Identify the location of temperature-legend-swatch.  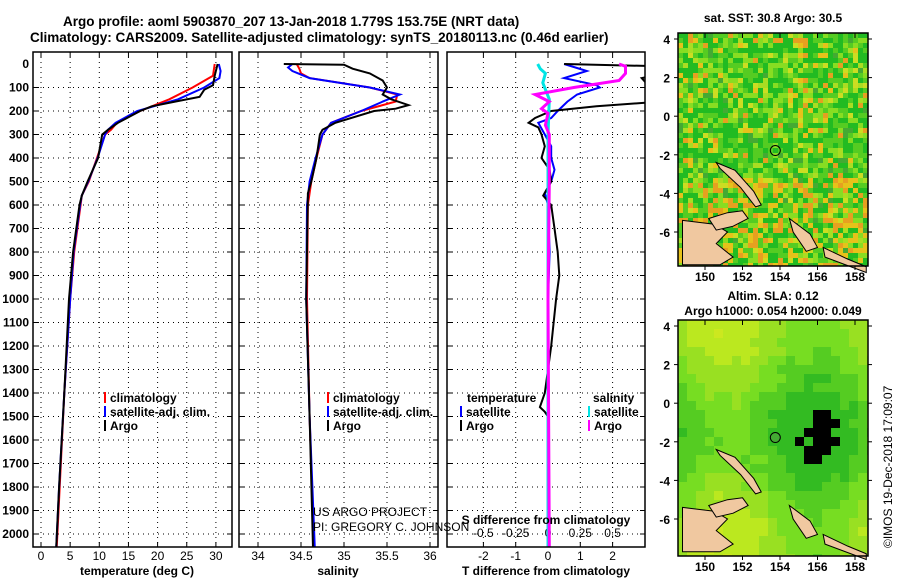
(105, 425).